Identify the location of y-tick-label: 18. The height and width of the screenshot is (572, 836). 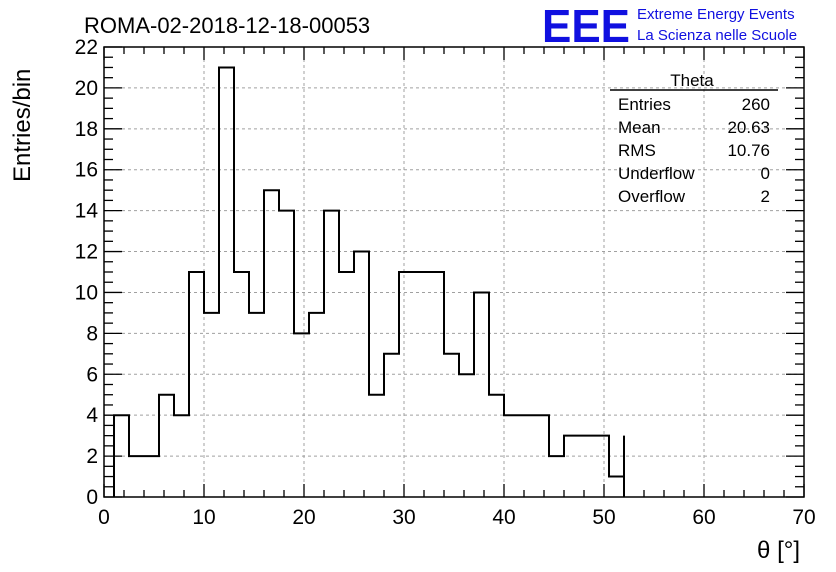
(86, 129).